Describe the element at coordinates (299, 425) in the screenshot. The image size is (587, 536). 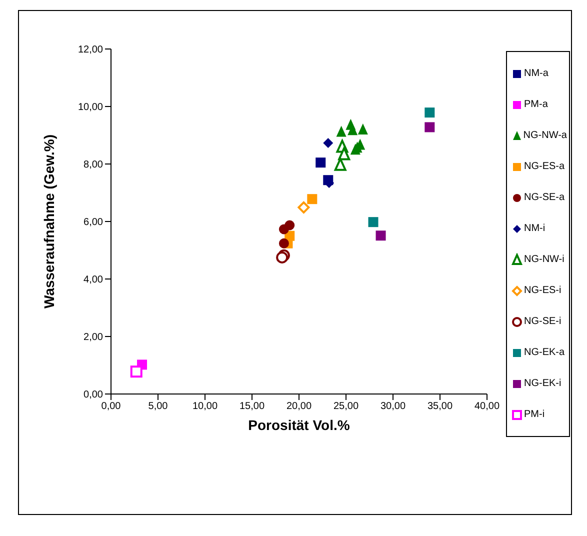
I see `x-axis-title: Porosität Vol.%` at that location.